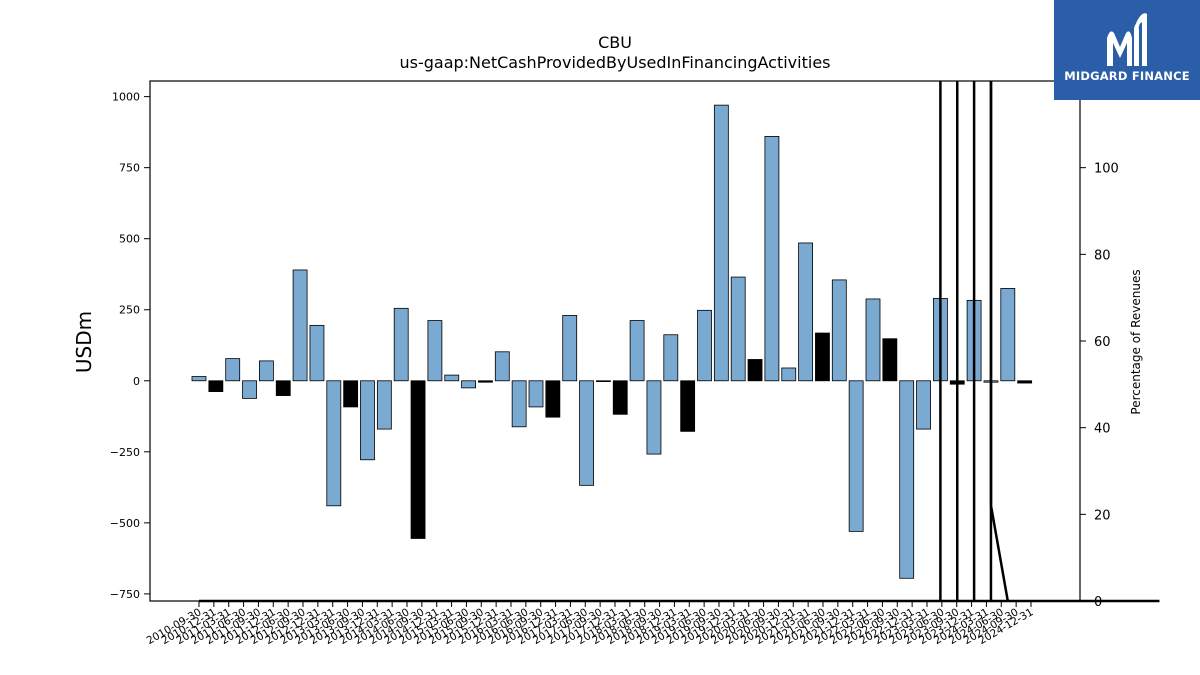 The width and height of the screenshot is (1200, 675). I want to click on y2-tick-label: 80, so click(1102, 255).